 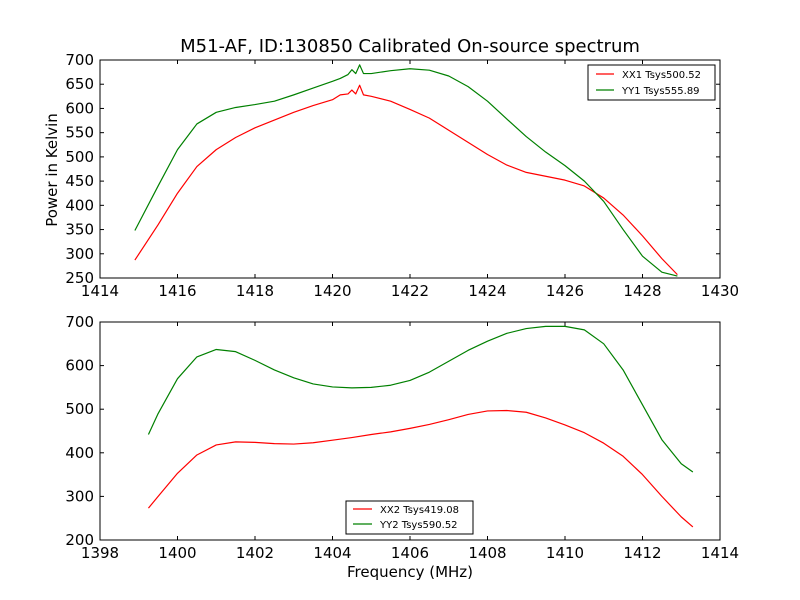 I want to click on top-xtick-label: 1428, so click(x=642, y=291).